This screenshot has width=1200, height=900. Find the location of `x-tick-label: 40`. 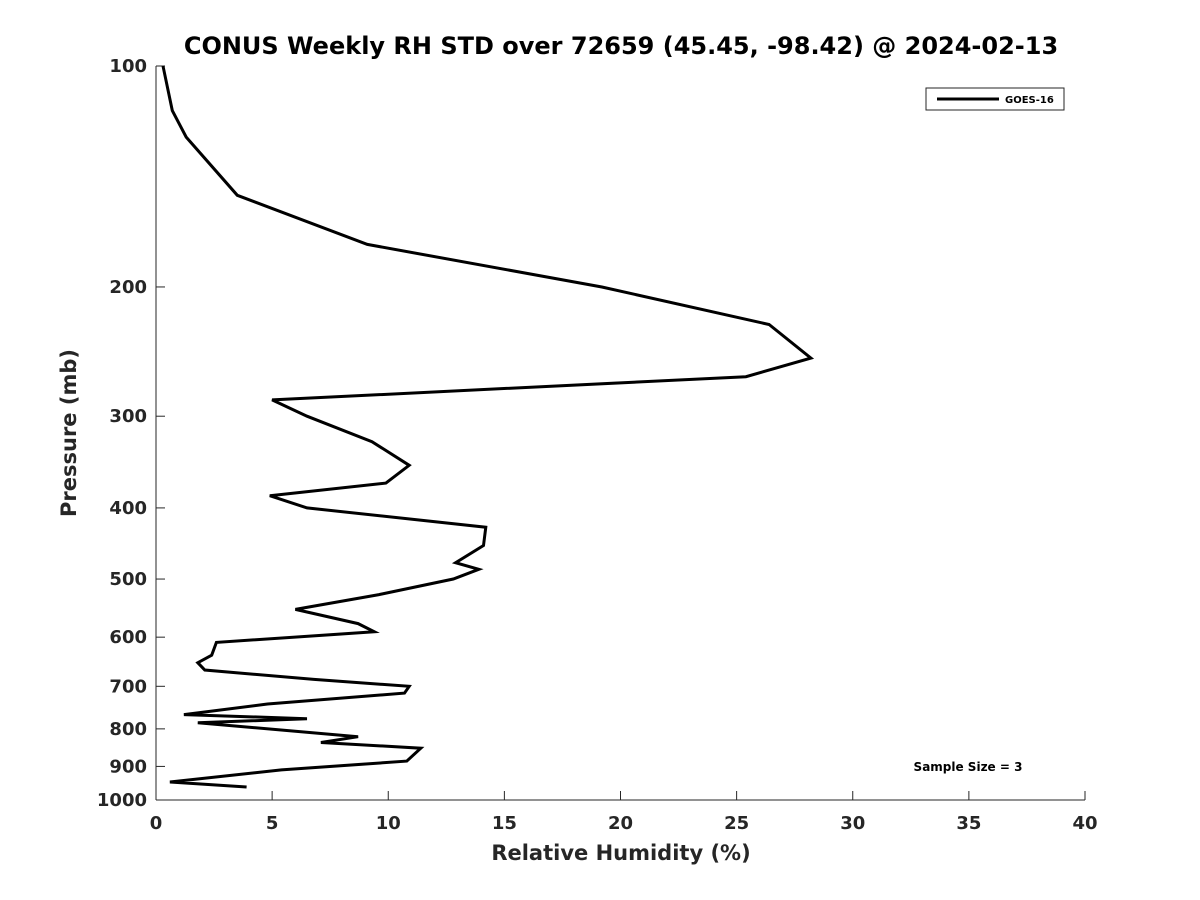

x-tick-label: 40 is located at coordinates (1084, 823).